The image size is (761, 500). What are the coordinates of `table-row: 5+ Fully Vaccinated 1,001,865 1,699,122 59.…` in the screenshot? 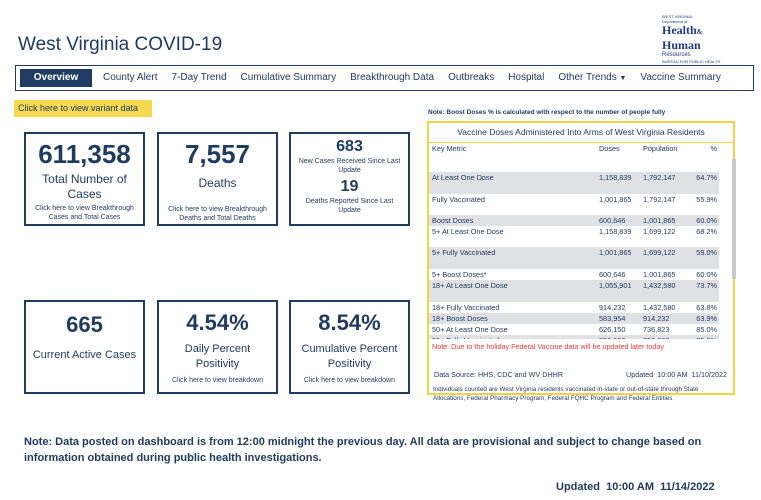 It's located at (574, 258).